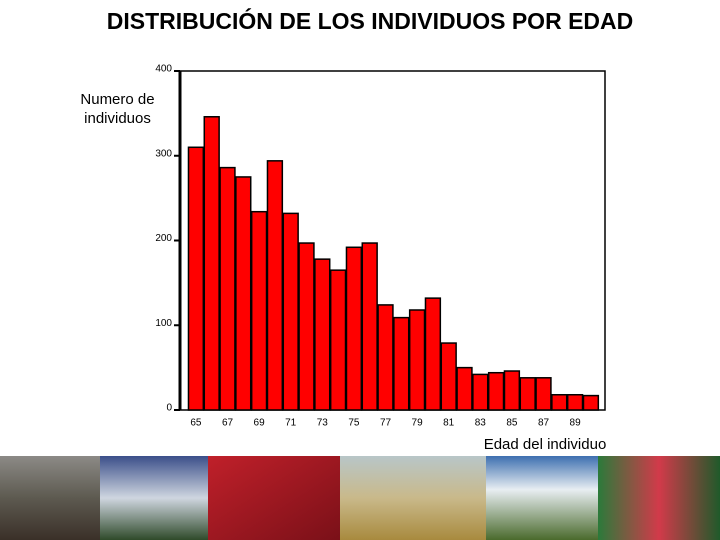  What do you see at coordinates (163, 69) in the screenshot?
I see `y-tick-label: 400` at bounding box center [163, 69].